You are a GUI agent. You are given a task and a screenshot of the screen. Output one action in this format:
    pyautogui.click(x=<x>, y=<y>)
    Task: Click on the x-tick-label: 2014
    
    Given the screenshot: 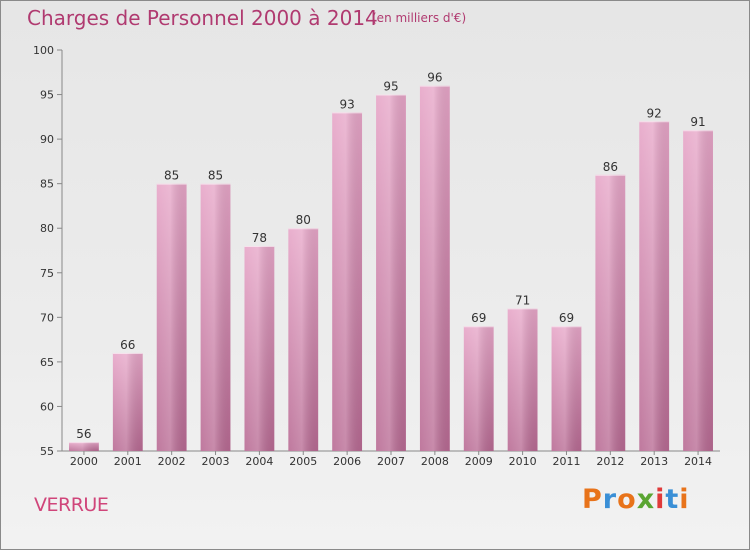 What is the action you would take?
    pyautogui.click(x=698, y=461)
    